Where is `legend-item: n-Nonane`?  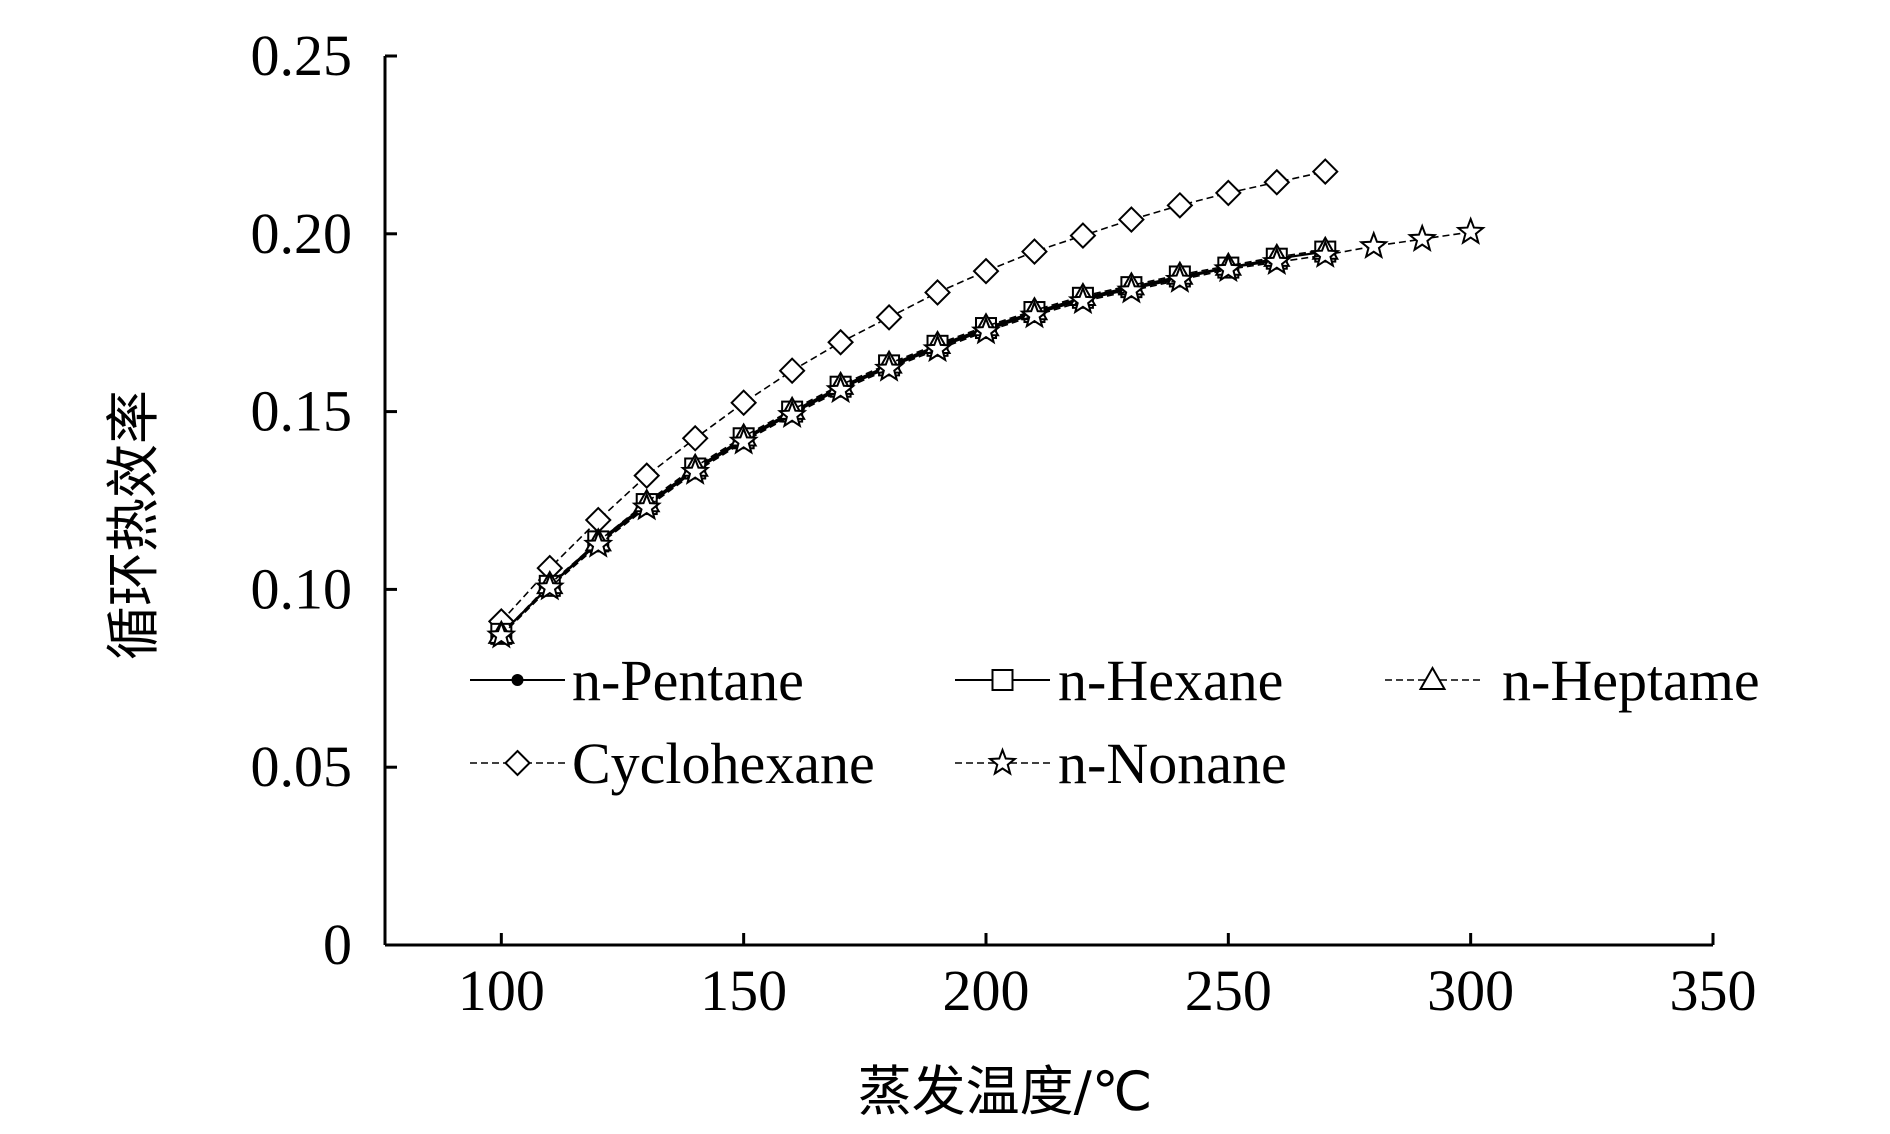
legend-item: n-Nonane is located at coordinates (1121, 763).